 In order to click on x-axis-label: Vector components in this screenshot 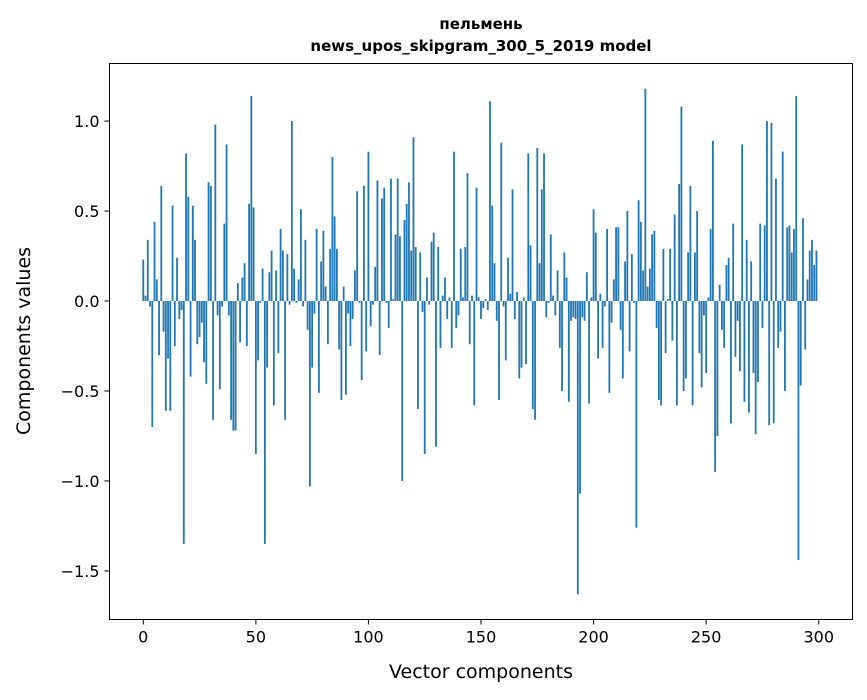, I will do `click(481, 672)`.